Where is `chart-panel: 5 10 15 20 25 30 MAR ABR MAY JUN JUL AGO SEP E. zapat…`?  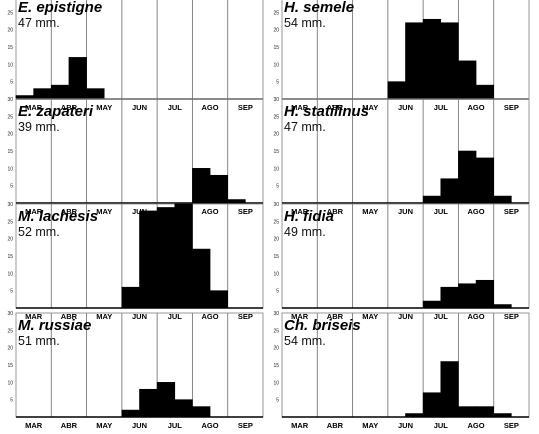 chart-panel: 5 10 15 20 25 30 MAR ABR MAY JUN JUL AGO SEP E. zapat… is located at coordinates (135, 156).